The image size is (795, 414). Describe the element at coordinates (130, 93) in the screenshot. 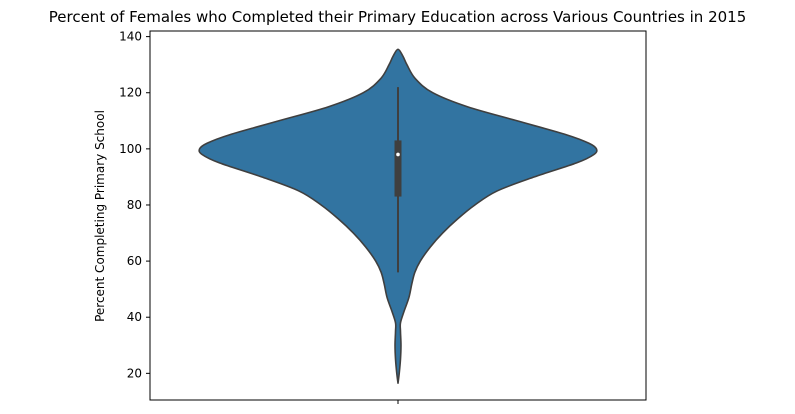

I see `y-tick-label-120: 120` at that location.